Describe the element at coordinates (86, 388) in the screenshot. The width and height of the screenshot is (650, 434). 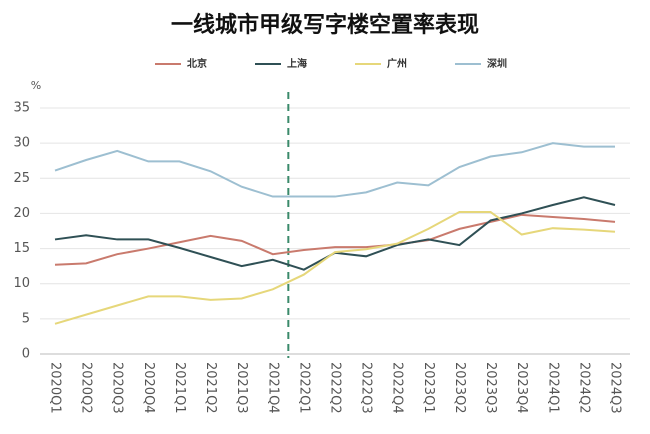
I see `x-tick-label: 2020Q2` at that location.